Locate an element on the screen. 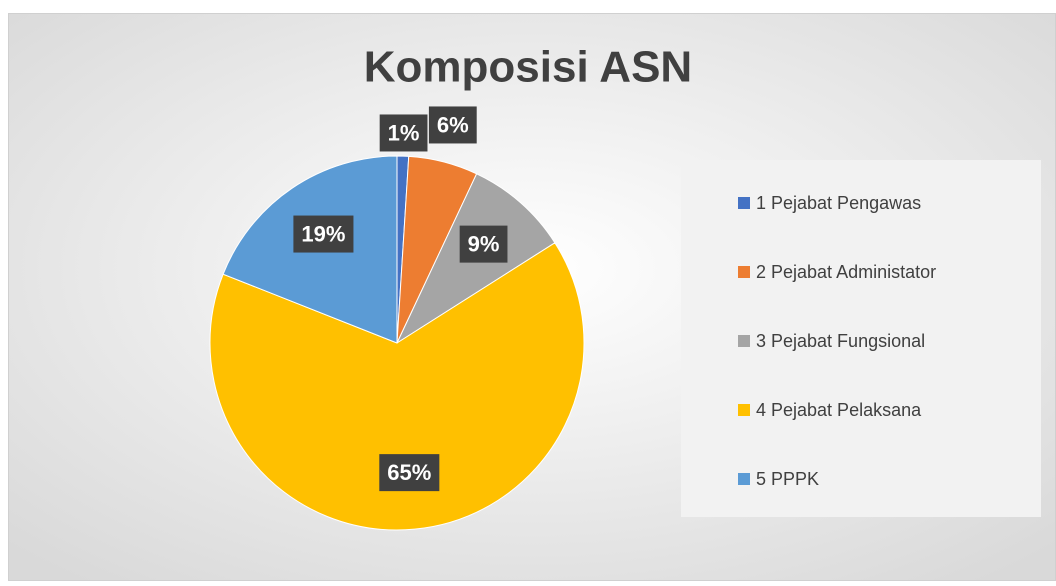  legend-label: 2 Pejabat Administator is located at coordinates (846, 272).